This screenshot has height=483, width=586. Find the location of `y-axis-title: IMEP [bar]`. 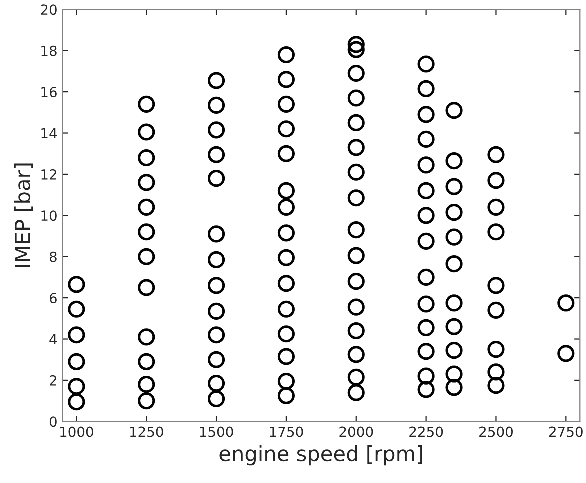

y-axis-title: IMEP [bar] is located at coordinates (24, 216).